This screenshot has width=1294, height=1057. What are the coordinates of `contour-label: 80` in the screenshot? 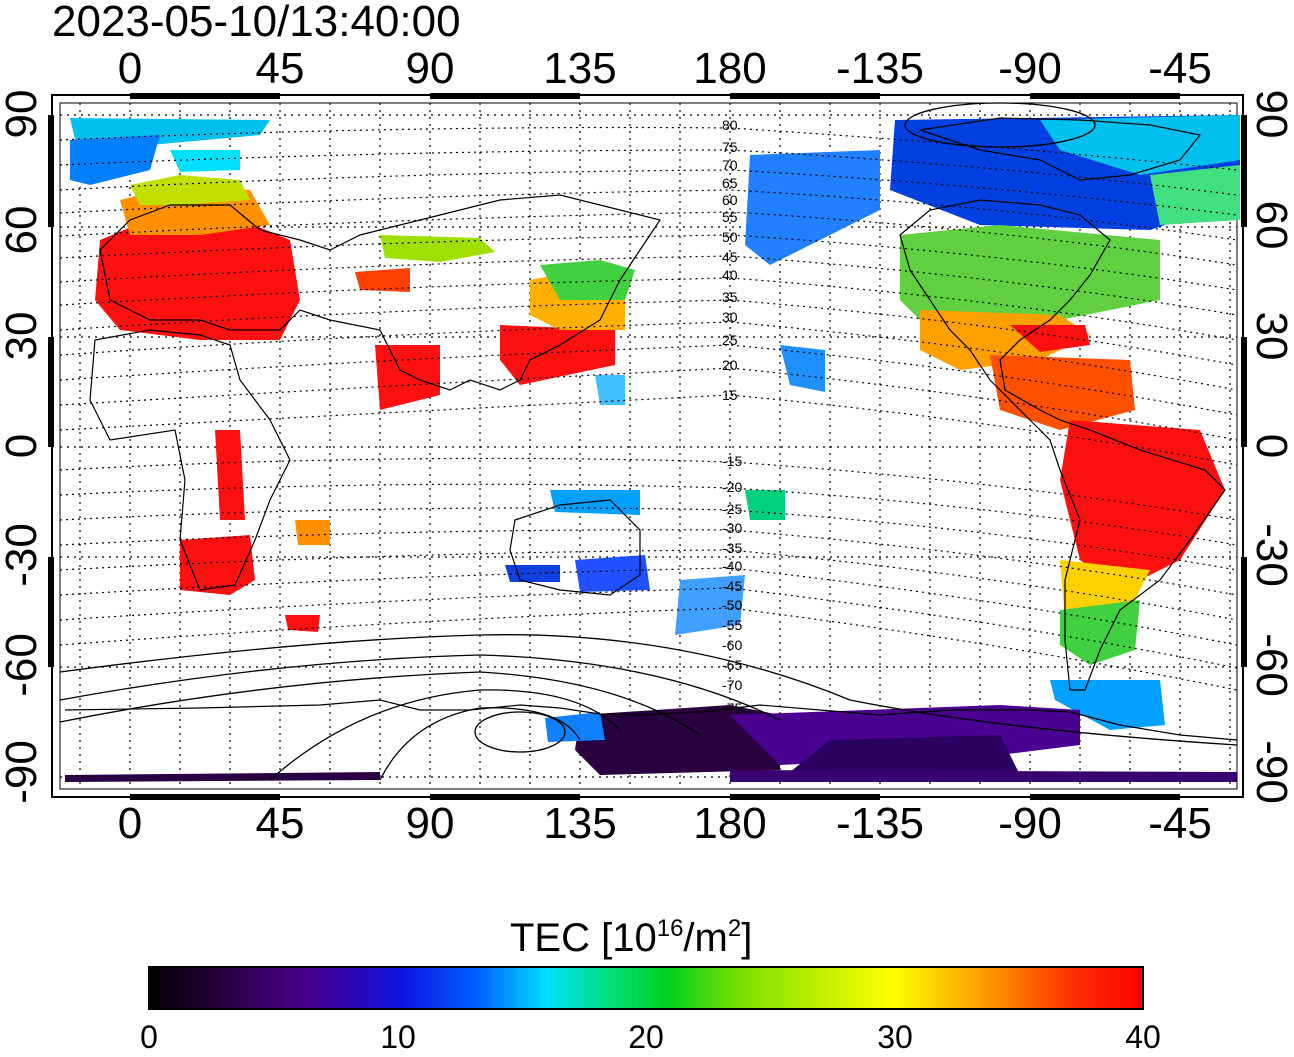 It's located at (730, 125).